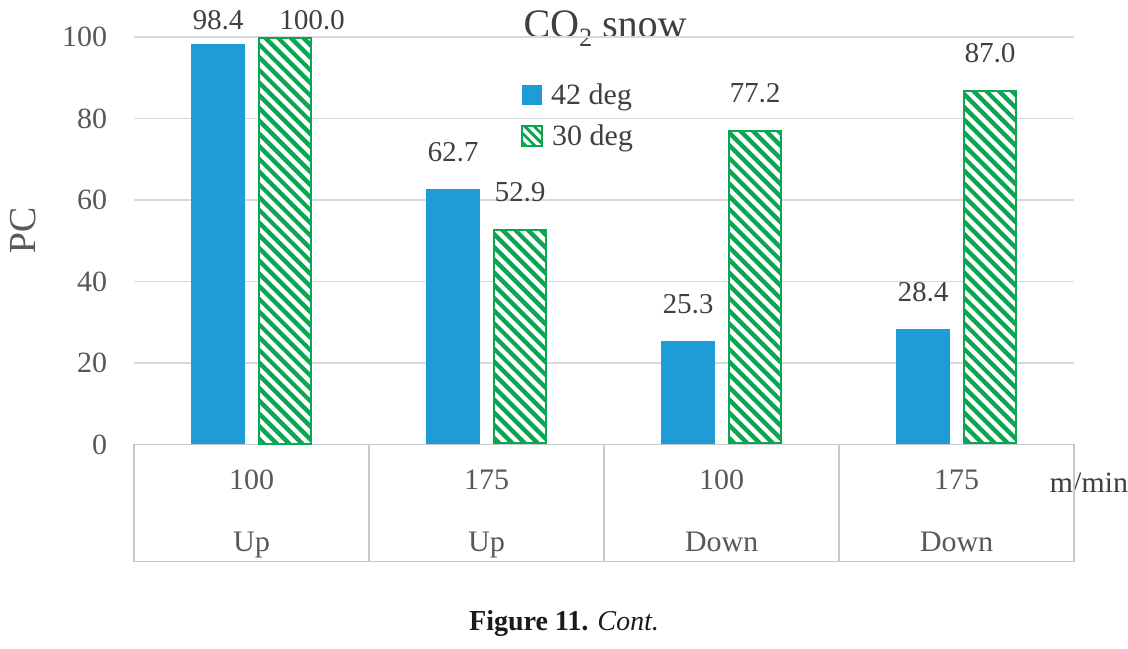  Describe the element at coordinates (628, 621) in the screenshot. I see `figure-caption-cont: Cont.` at that location.